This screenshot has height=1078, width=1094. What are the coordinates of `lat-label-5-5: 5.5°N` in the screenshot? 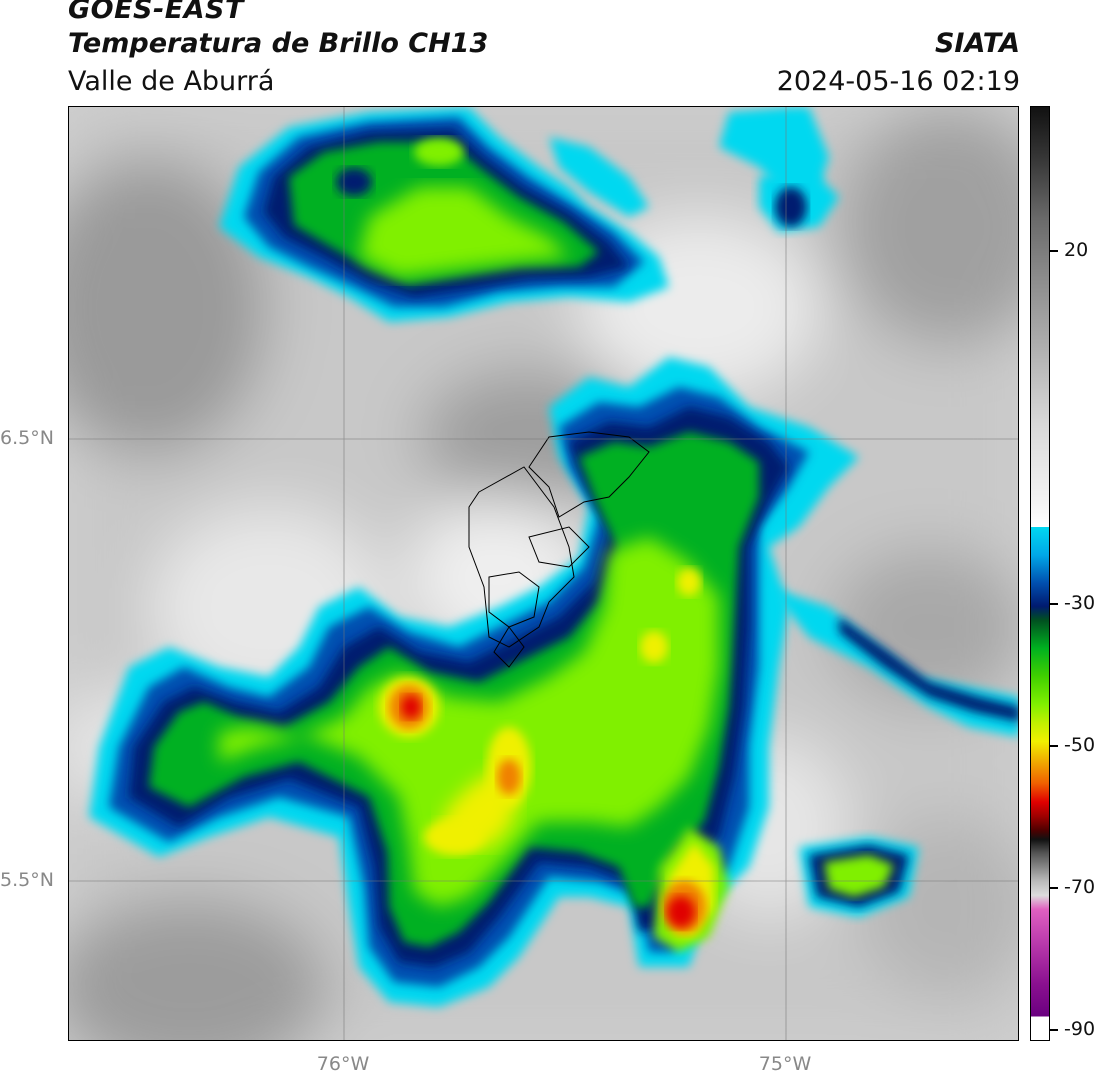 It's located at (27, 880).